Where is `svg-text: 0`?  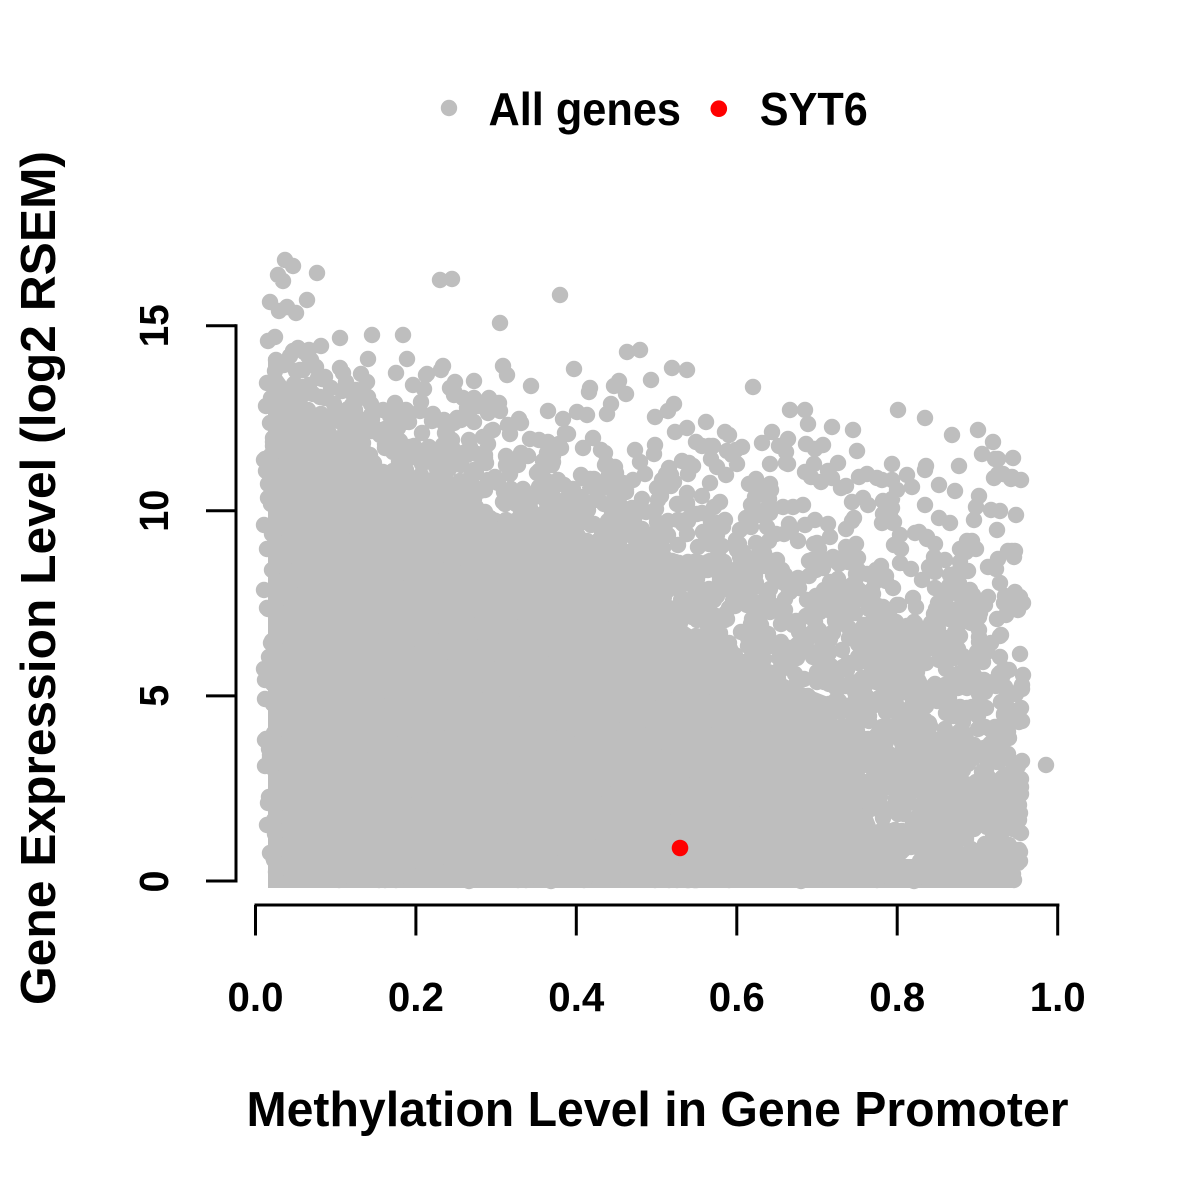
svg-text: 0 is located at coordinates (154, 882).